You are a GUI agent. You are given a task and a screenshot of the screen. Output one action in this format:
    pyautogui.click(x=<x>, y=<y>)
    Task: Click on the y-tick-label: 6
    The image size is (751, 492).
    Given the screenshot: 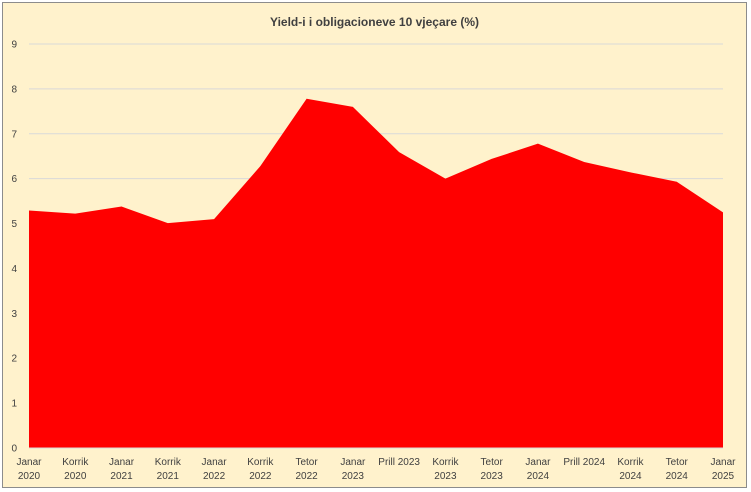 What is the action you would take?
    pyautogui.click(x=14, y=179)
    